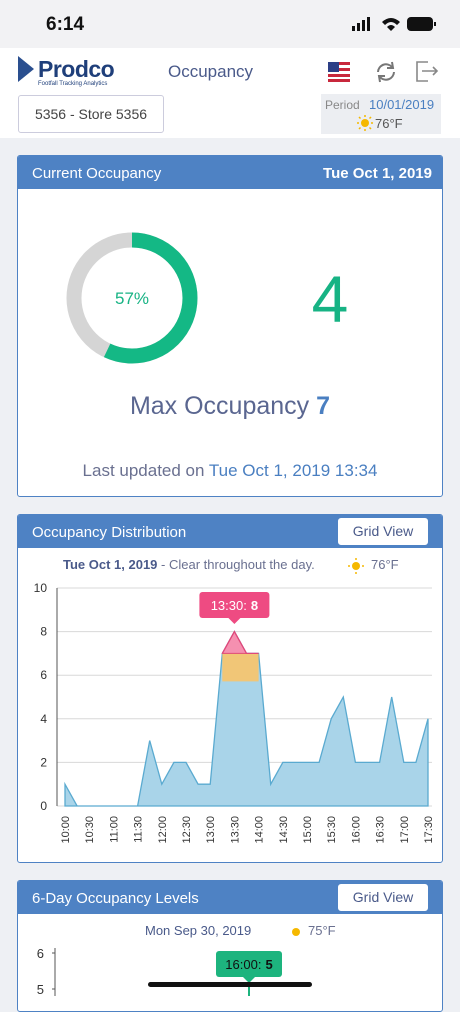  Describe the element at coordinates (385, 564) in the screenshot. I see `subtitle-temperature: 76°F` at that location.